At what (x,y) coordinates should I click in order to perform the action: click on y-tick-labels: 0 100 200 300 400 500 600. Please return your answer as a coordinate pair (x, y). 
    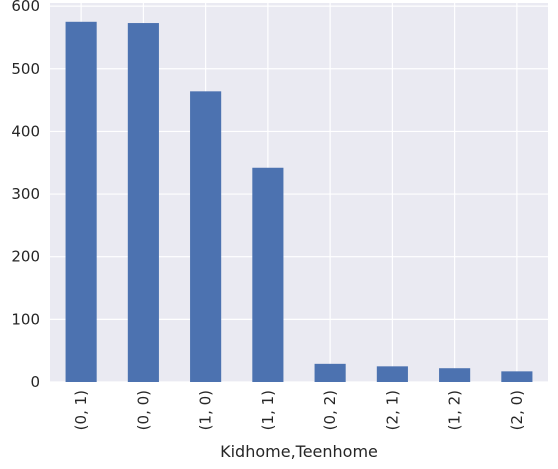
    Looking at the image, I should click on (25, 195).